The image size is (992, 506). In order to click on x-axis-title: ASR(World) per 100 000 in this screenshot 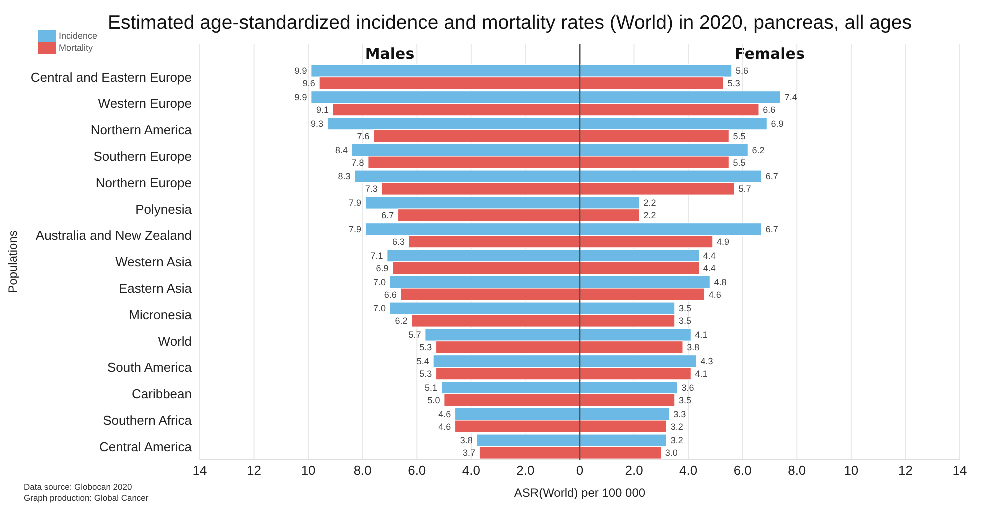, I will do `click(580, 493)`.